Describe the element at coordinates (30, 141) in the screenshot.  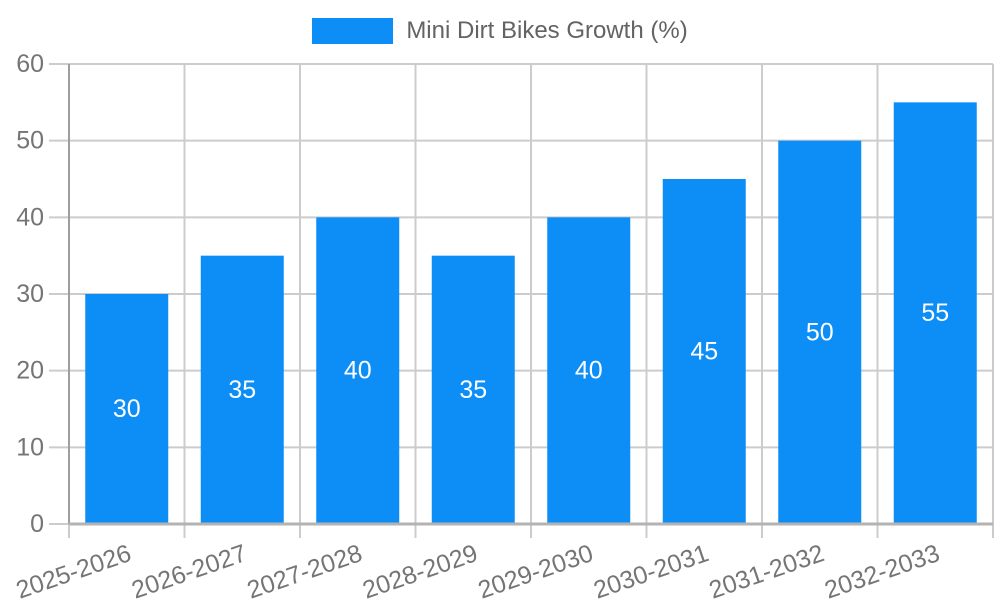
I see `y-tick-label: 50` at that location.